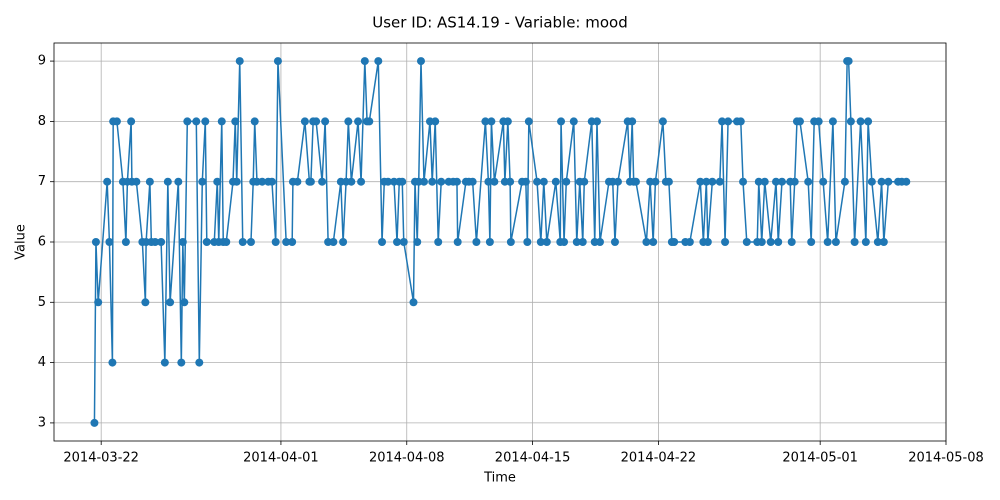  I want to click on y-tick-label: 7, so click(42, 181).